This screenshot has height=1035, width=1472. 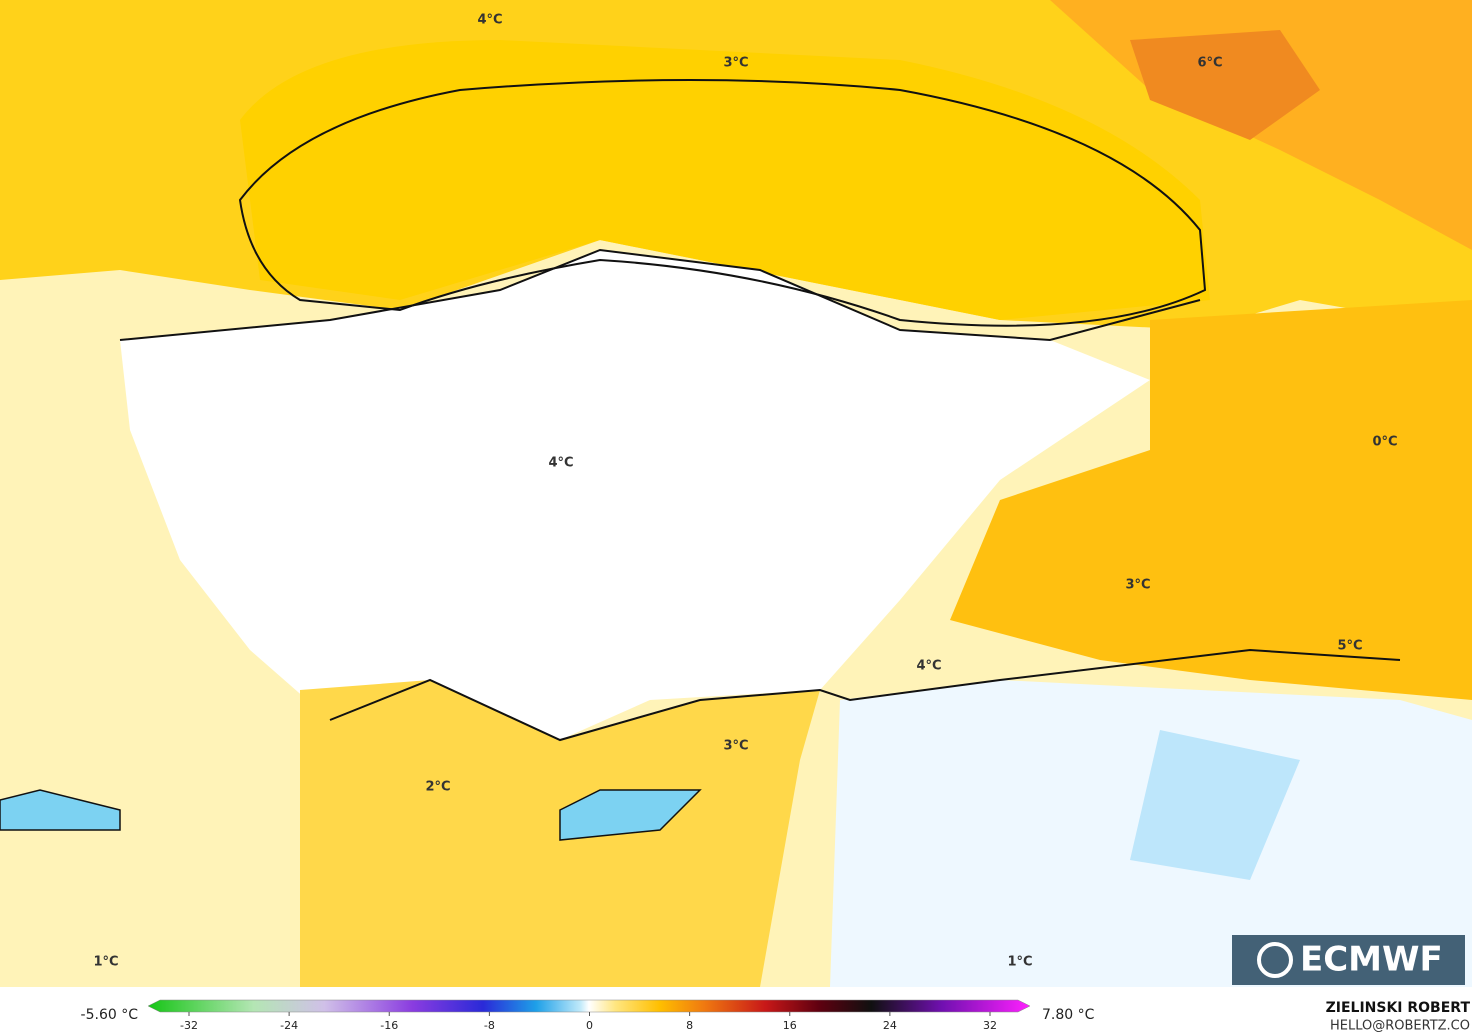 I want to click on colorbar-tick-label: -16, so click(x=389, y=1025).